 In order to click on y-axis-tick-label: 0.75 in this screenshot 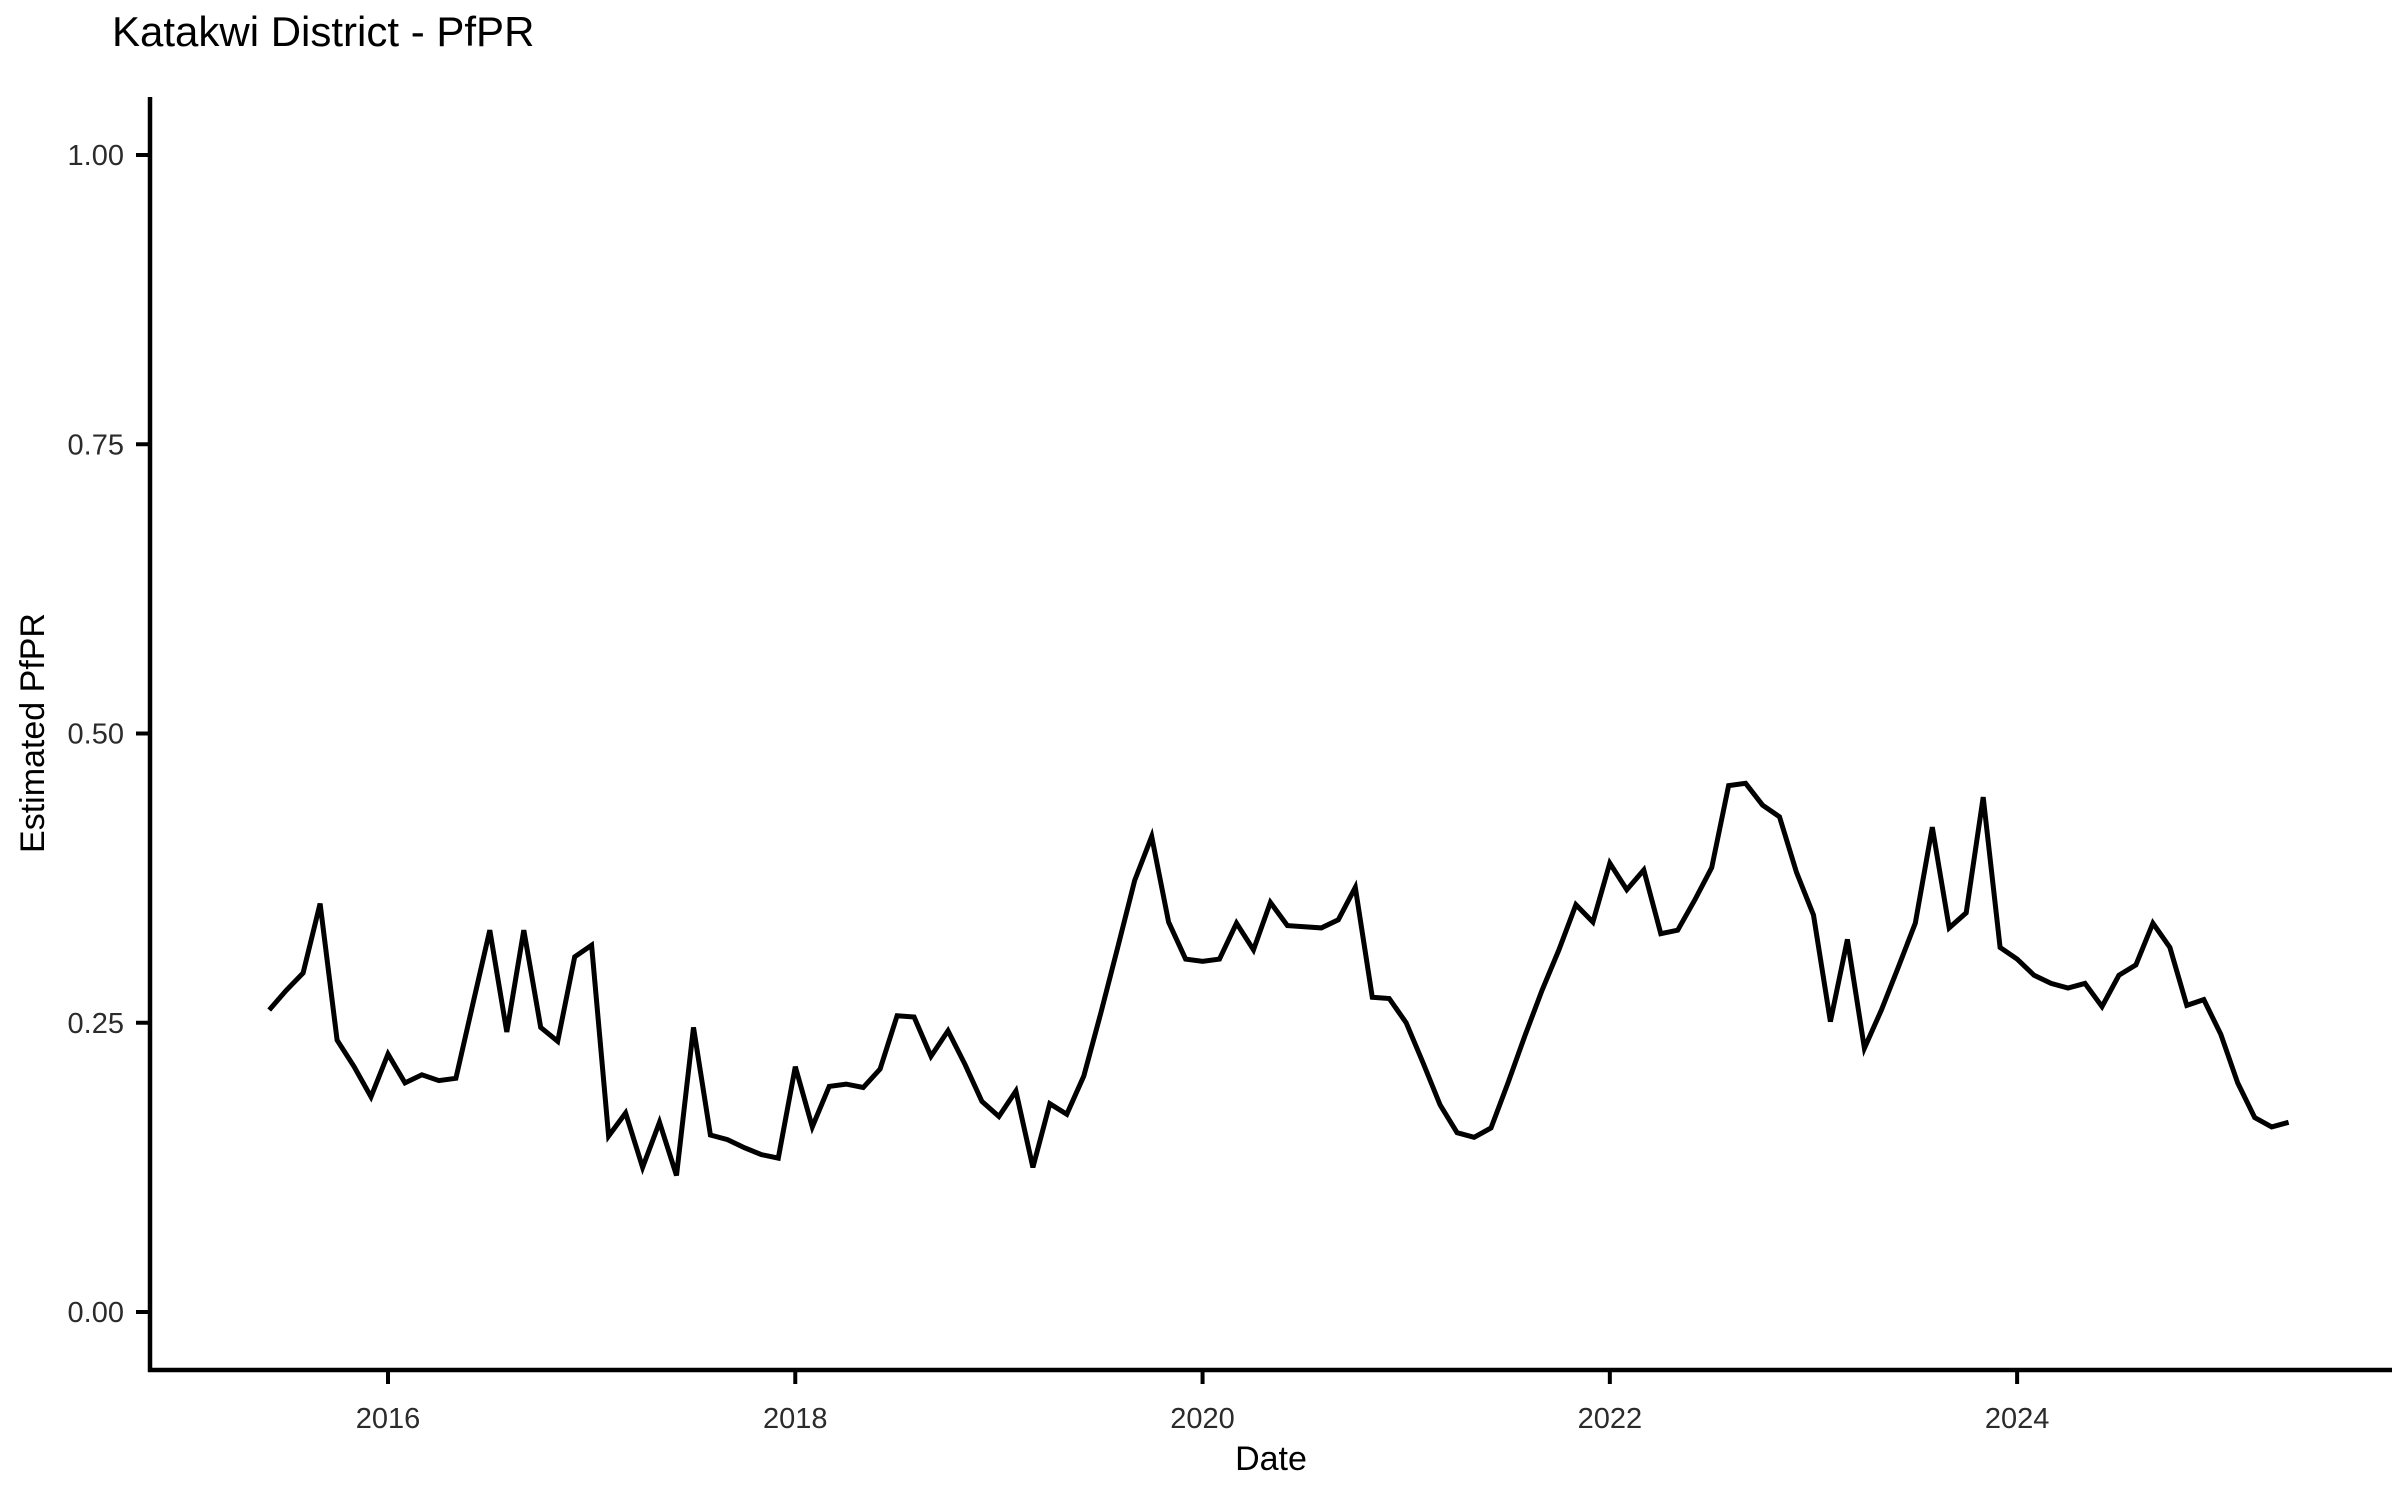, I will do `click(96, 445)`.